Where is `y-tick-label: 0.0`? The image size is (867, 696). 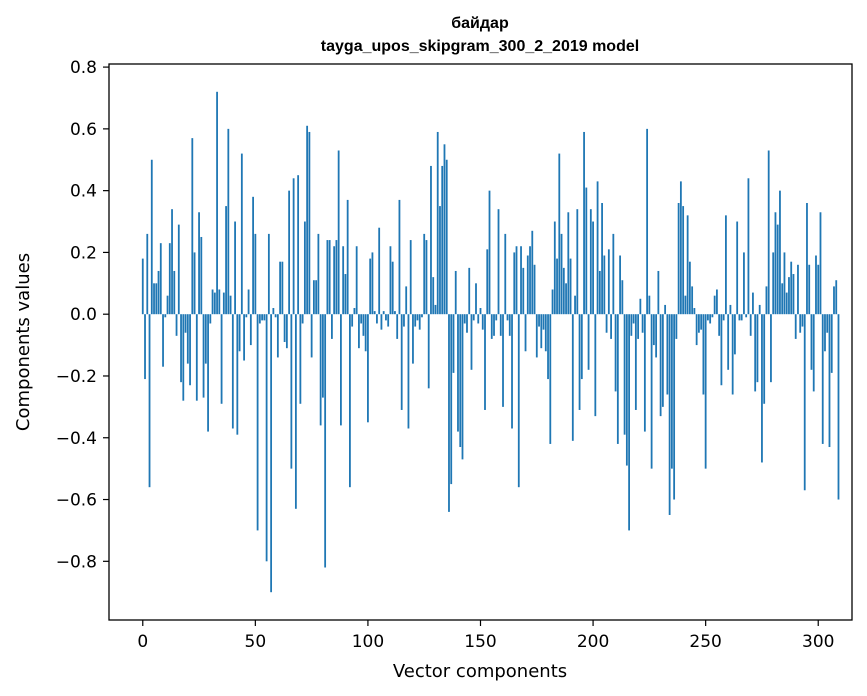
y-tick-label: 0.0 is located at coordinates (83, 315).